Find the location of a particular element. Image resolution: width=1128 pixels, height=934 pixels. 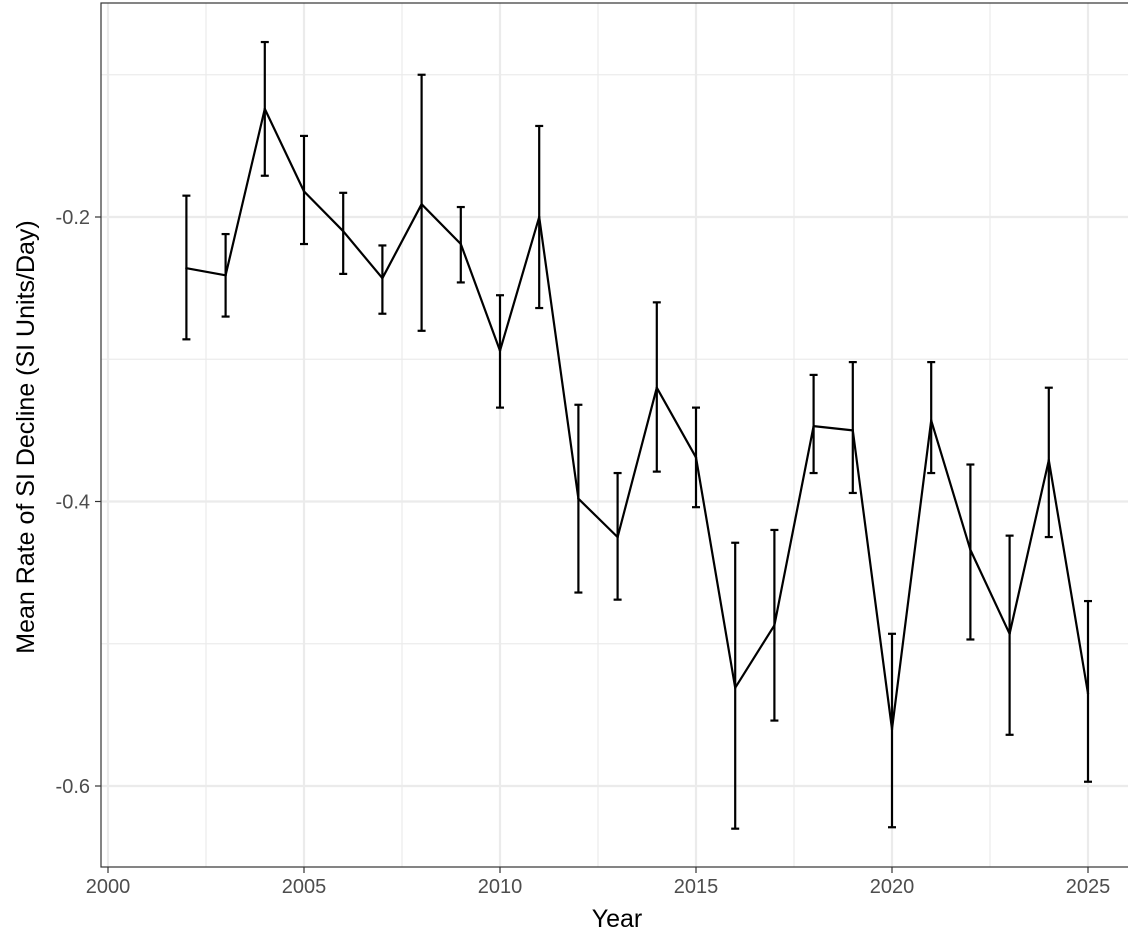

y-tick-label: -0.2 is located at coordinates (73, 218).